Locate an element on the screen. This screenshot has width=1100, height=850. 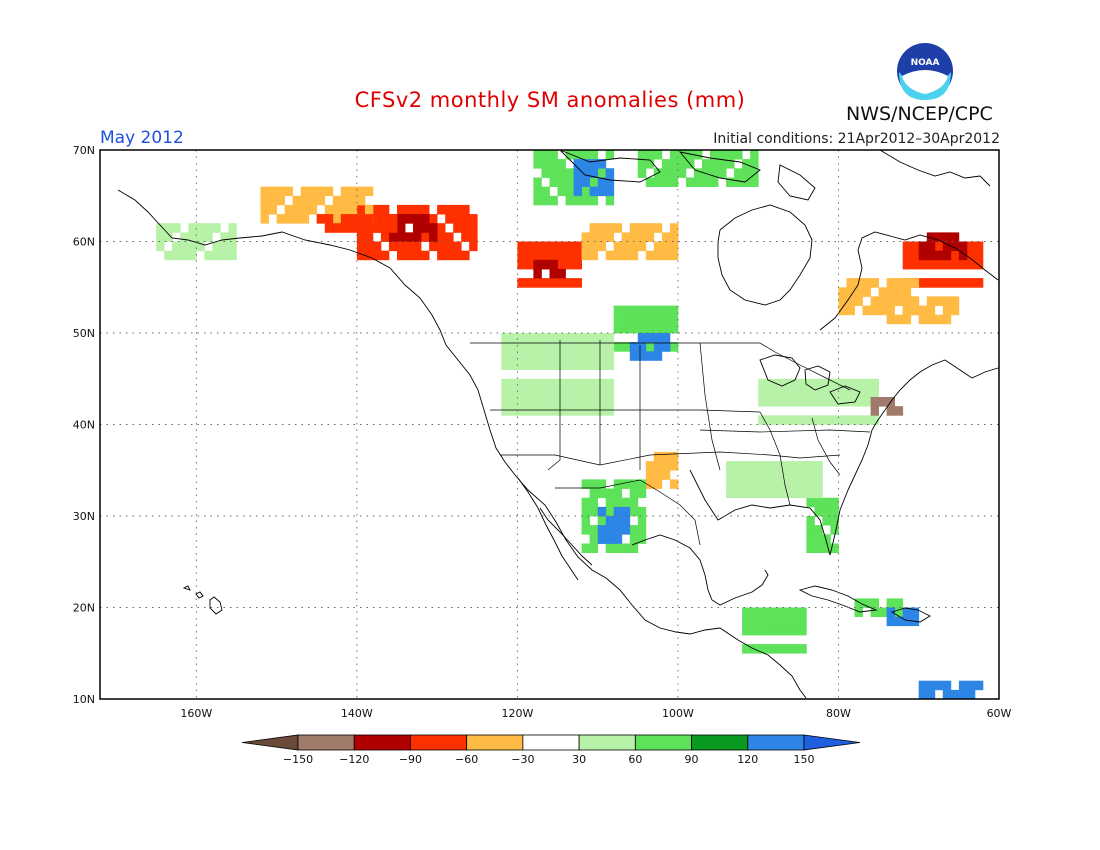
agency-label: NWS/NCEP/CPC is located at coordinates (919, 114).